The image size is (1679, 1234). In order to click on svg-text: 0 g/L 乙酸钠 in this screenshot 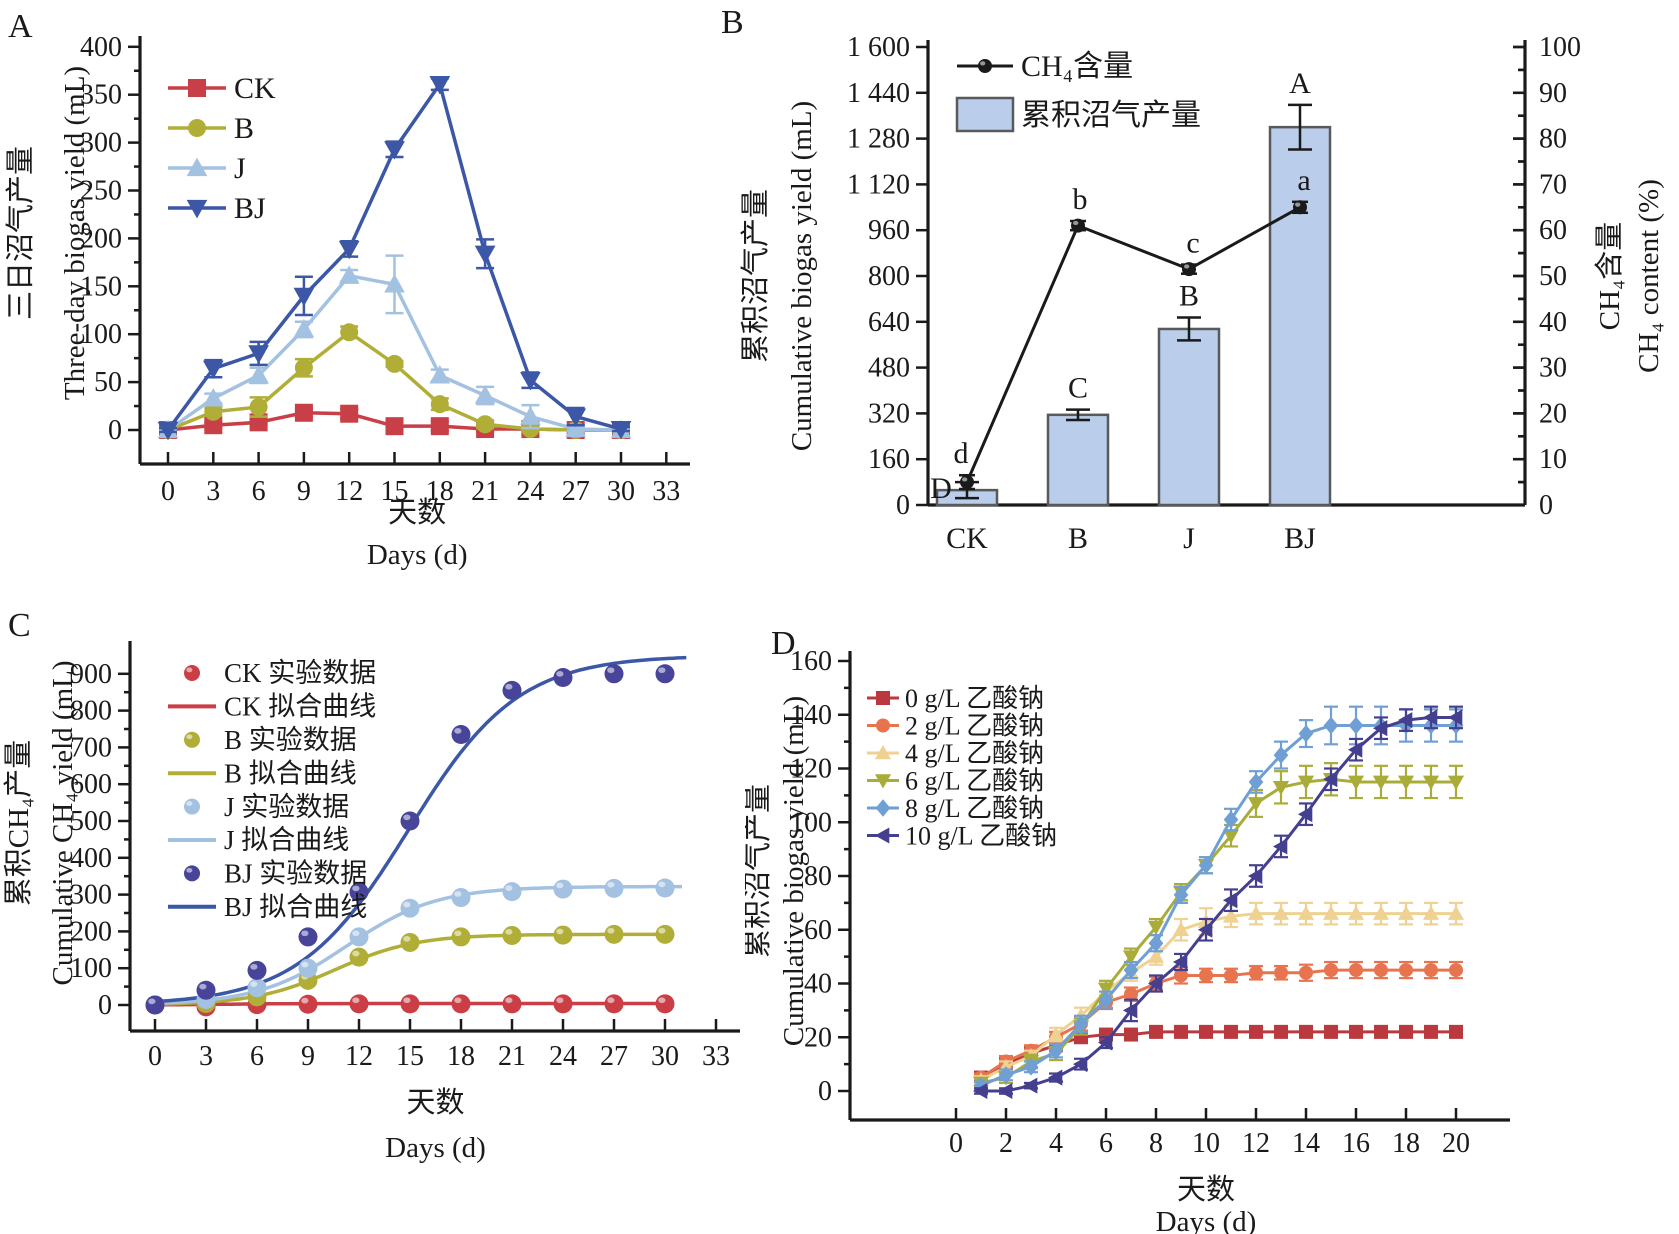, I will do `click(974, 698)`.